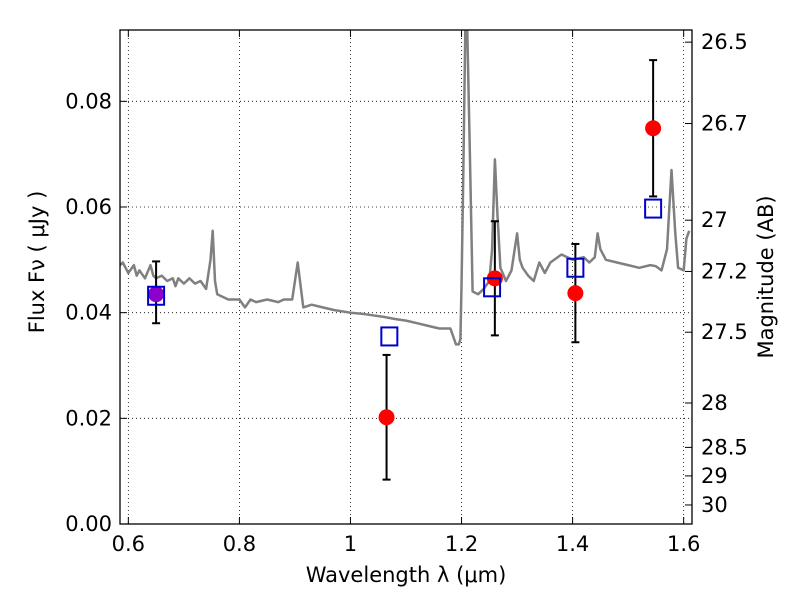  What do you see at coordinates (714, 505) in the screenshot?
I see `mag-tick-label: 30` at bounding box center [714, 505].